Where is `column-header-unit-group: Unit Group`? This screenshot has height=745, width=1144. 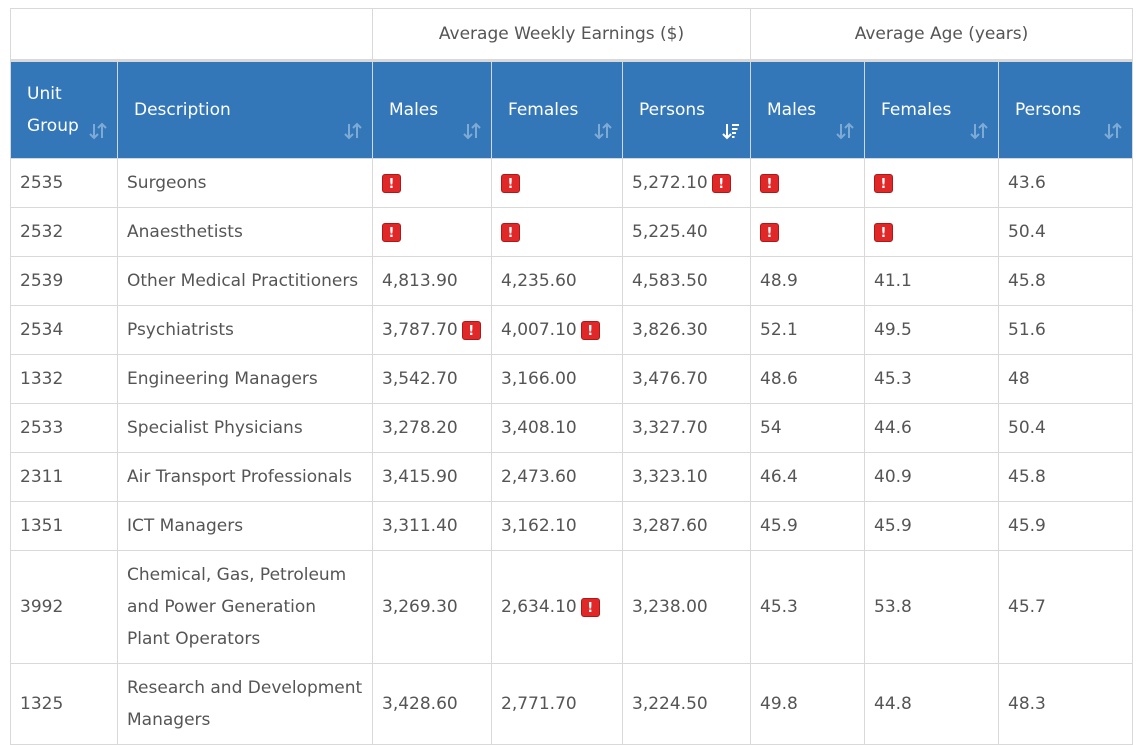
column-header-unit-group: Unit Group is located at coordinates (64, 109).